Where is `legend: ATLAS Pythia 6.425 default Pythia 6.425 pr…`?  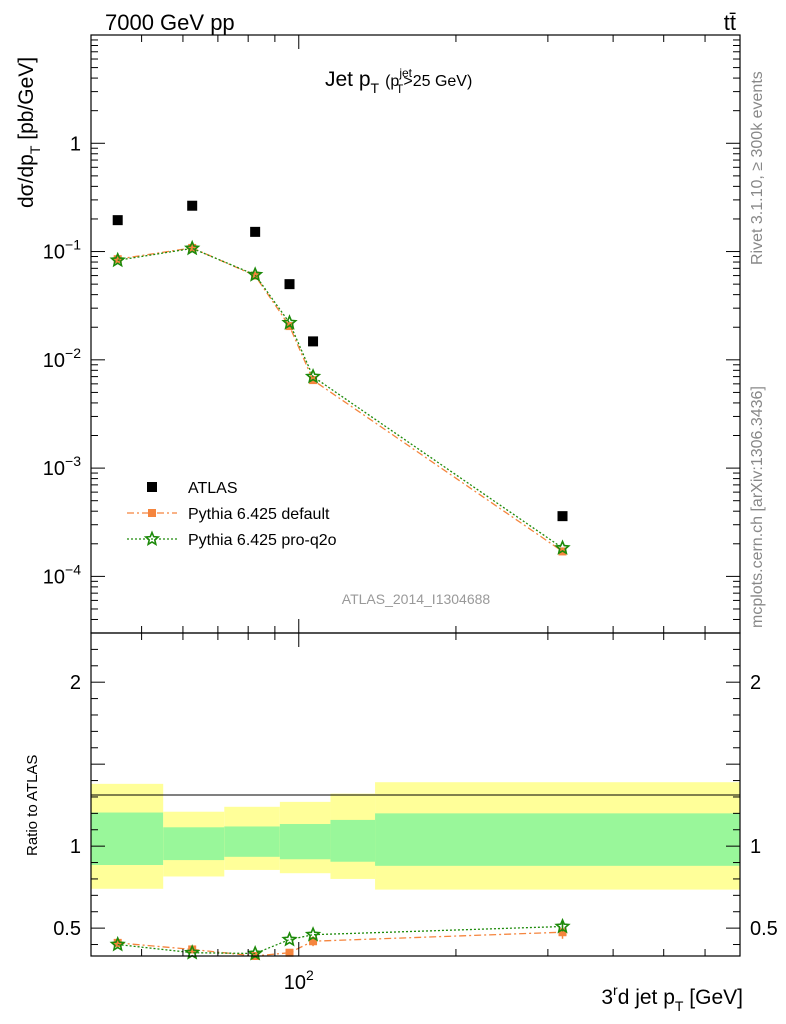
legend: ATLAS Pythia 6.425 default Pythia 6.425 pr… is located at coordinates (232, 514).